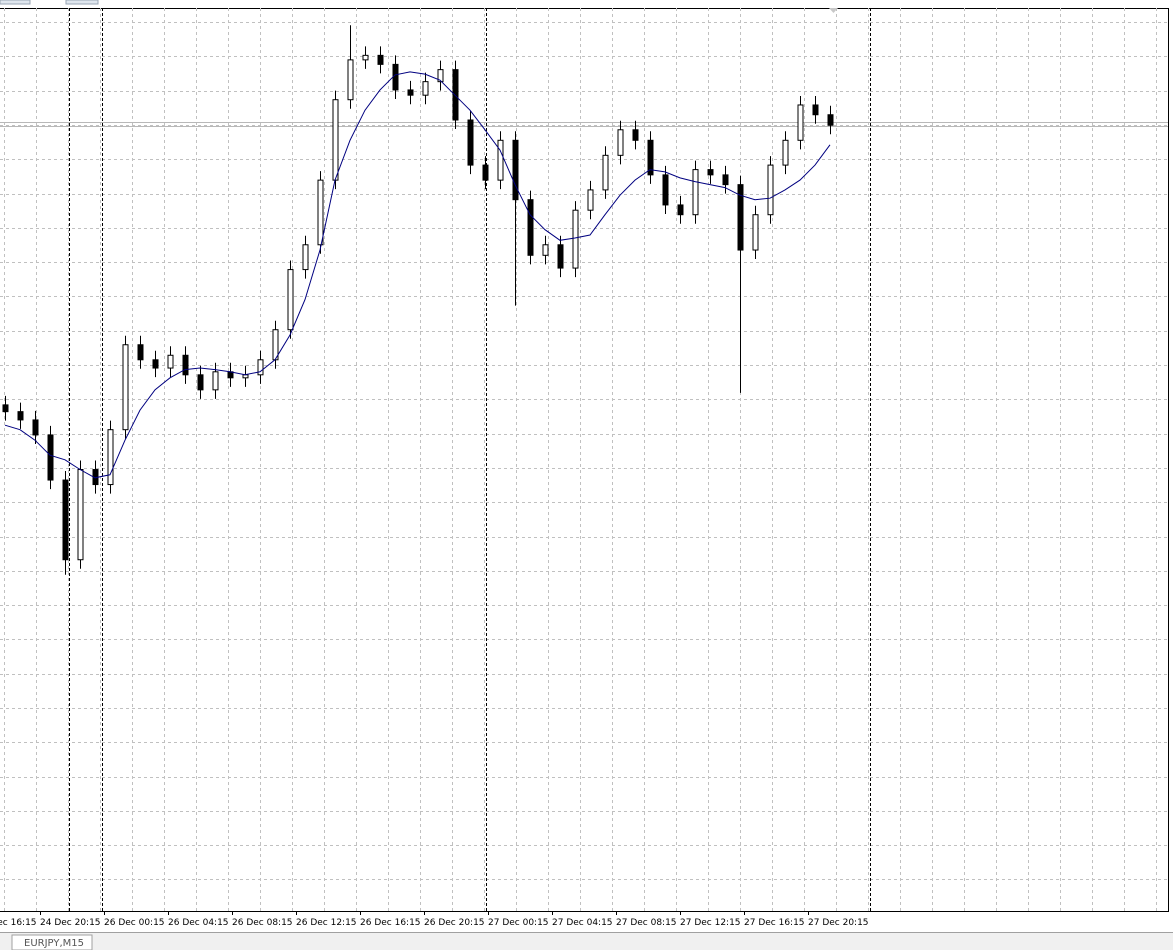 This screenshot has width=1173, height=950. Describe the element at coordinates (774, 923) in the screenshot. I see `x-tick-label: 27 Dec 16:15` at that location.